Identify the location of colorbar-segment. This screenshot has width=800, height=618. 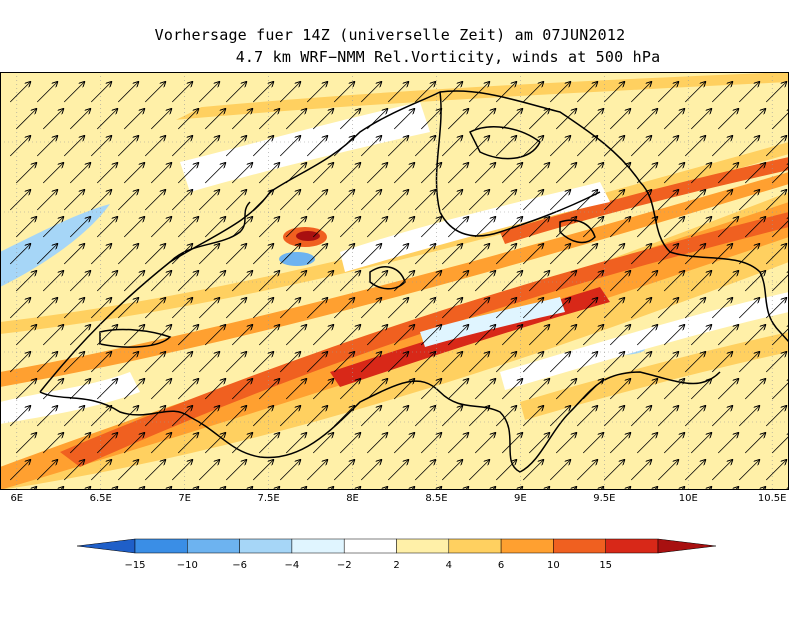
(161, 546).